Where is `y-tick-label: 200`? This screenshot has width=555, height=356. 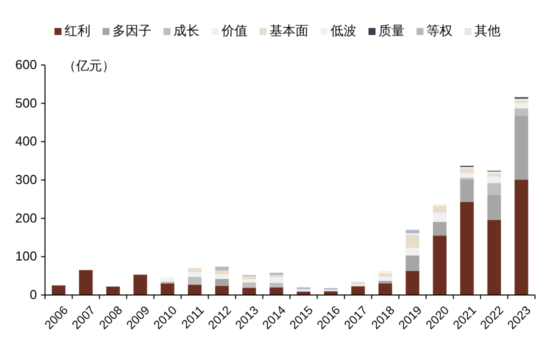
y-tick-label: 200 is located at coordinates (26, 218).